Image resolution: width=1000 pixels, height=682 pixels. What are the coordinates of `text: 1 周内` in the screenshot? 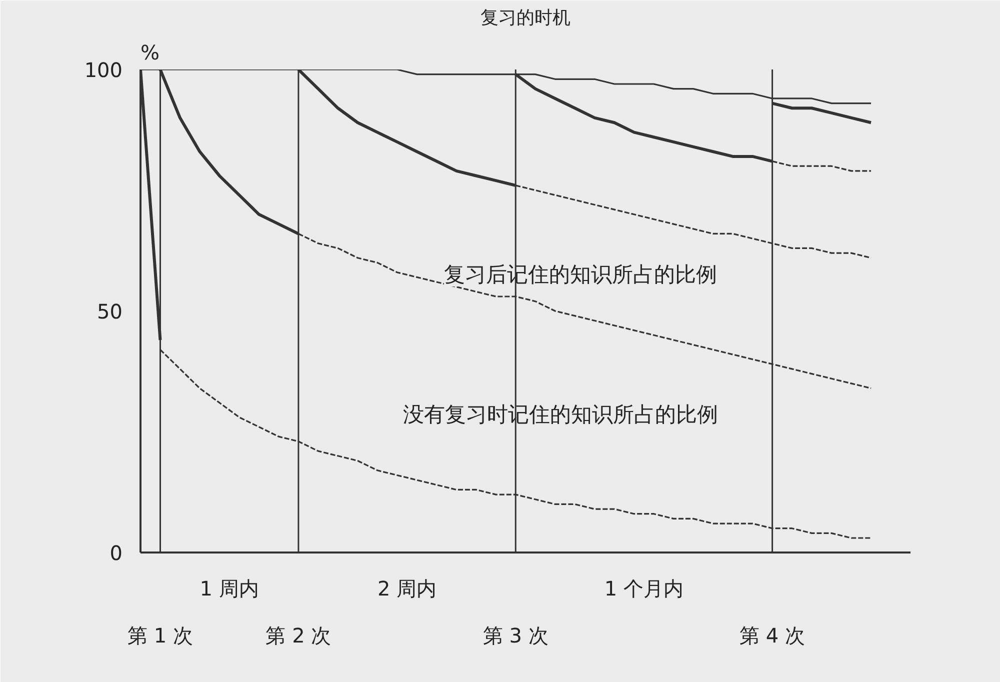 It's located at (229, 588).